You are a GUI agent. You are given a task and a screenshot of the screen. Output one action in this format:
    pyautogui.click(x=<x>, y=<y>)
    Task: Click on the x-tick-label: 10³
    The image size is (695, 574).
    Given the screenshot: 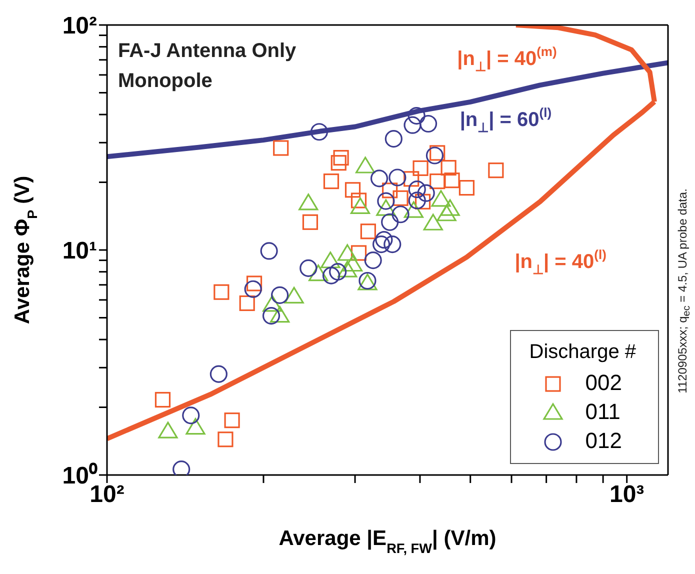 What is the action you would take?
    pyautogui.click(x=626, y=494)
    